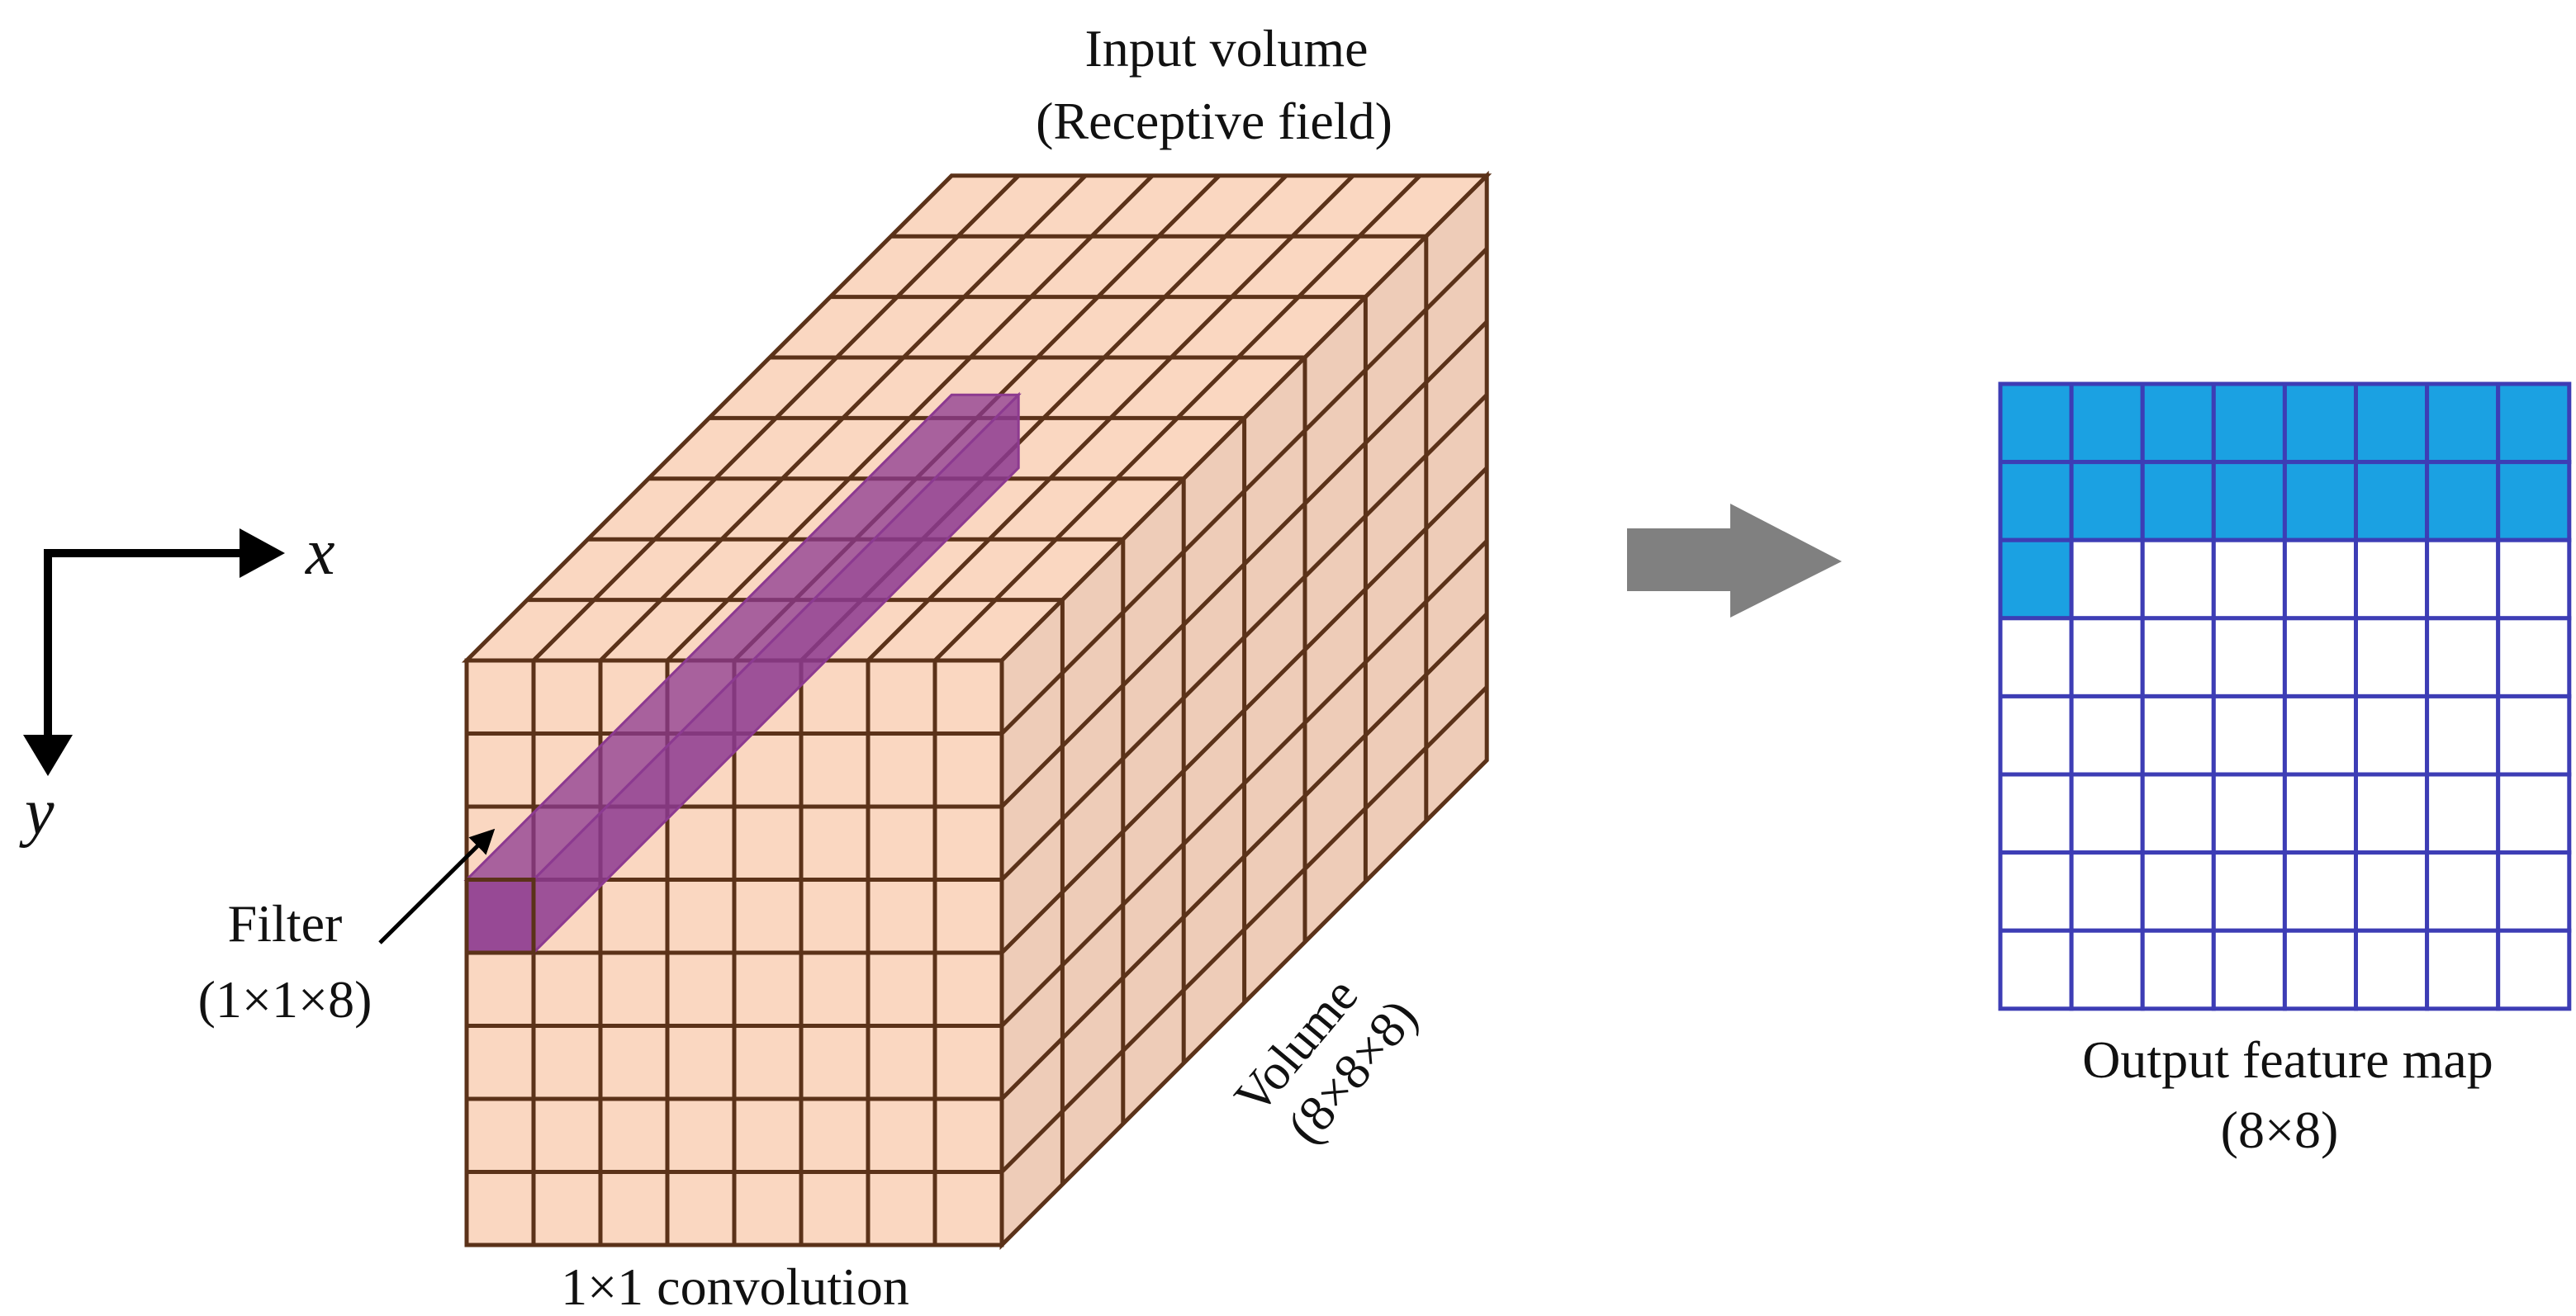  What do you see at coordinates (48, 755) in the screenshot?
I see `y-axis-arrowhead` at bounding box center [48, 755].